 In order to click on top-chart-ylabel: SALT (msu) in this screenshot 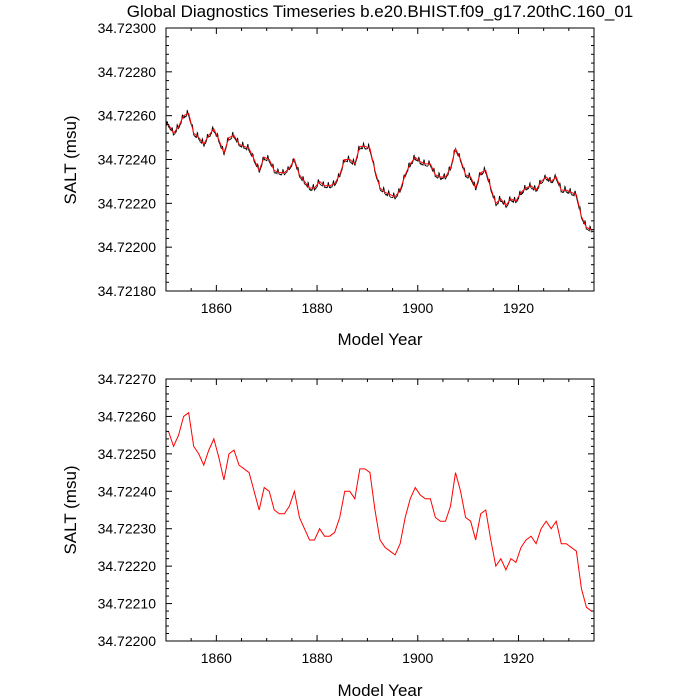, I will do `click(70, 159)`.